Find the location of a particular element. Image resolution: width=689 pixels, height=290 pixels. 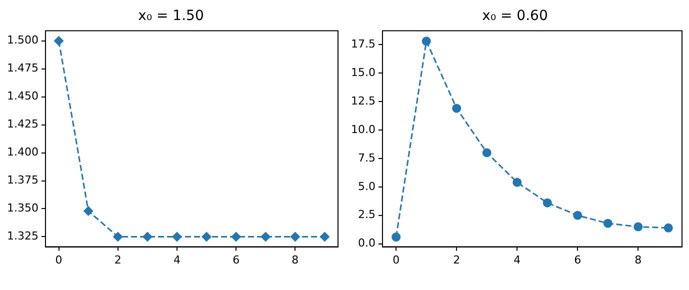

y-tick-label: 17.5 is located at coordinates (363, 43).